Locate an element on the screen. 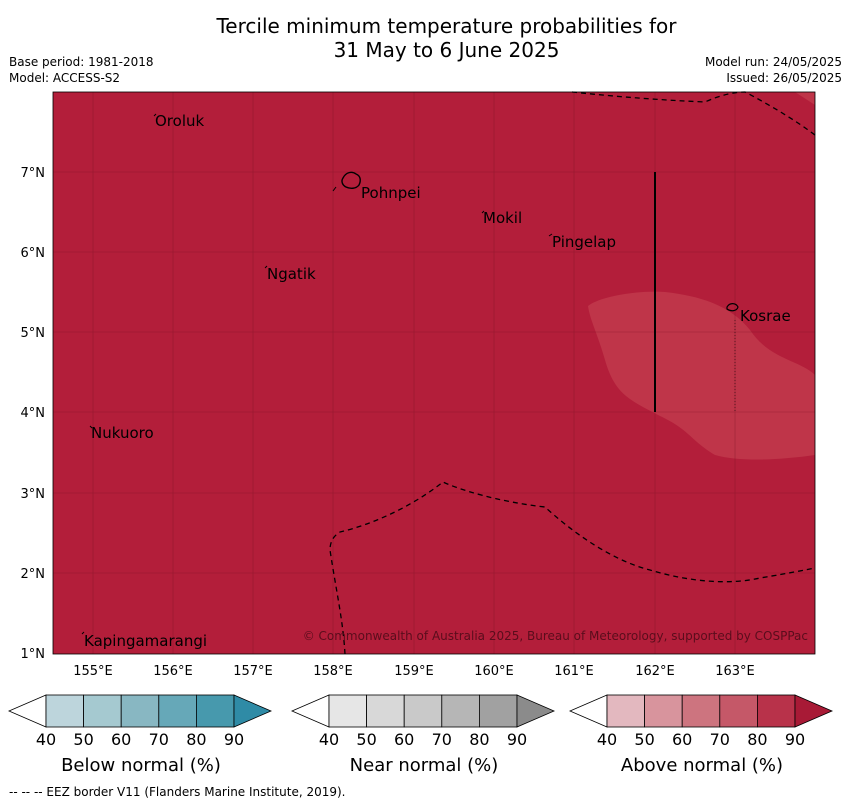 Image resolution: width=850 pixels, height=804 pixels. model-run: Model run: 24/05/2025 is located at coordinates (773, 62).